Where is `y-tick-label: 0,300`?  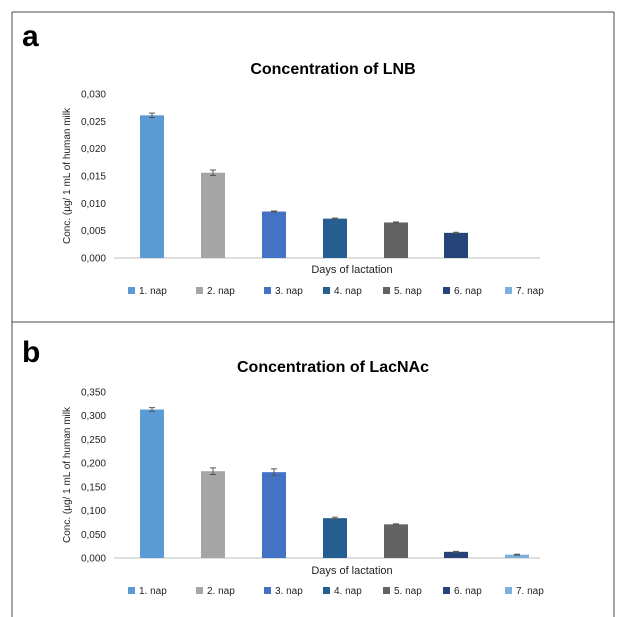 y-tick-label: 0,300 is located at coordinates (93, 416).